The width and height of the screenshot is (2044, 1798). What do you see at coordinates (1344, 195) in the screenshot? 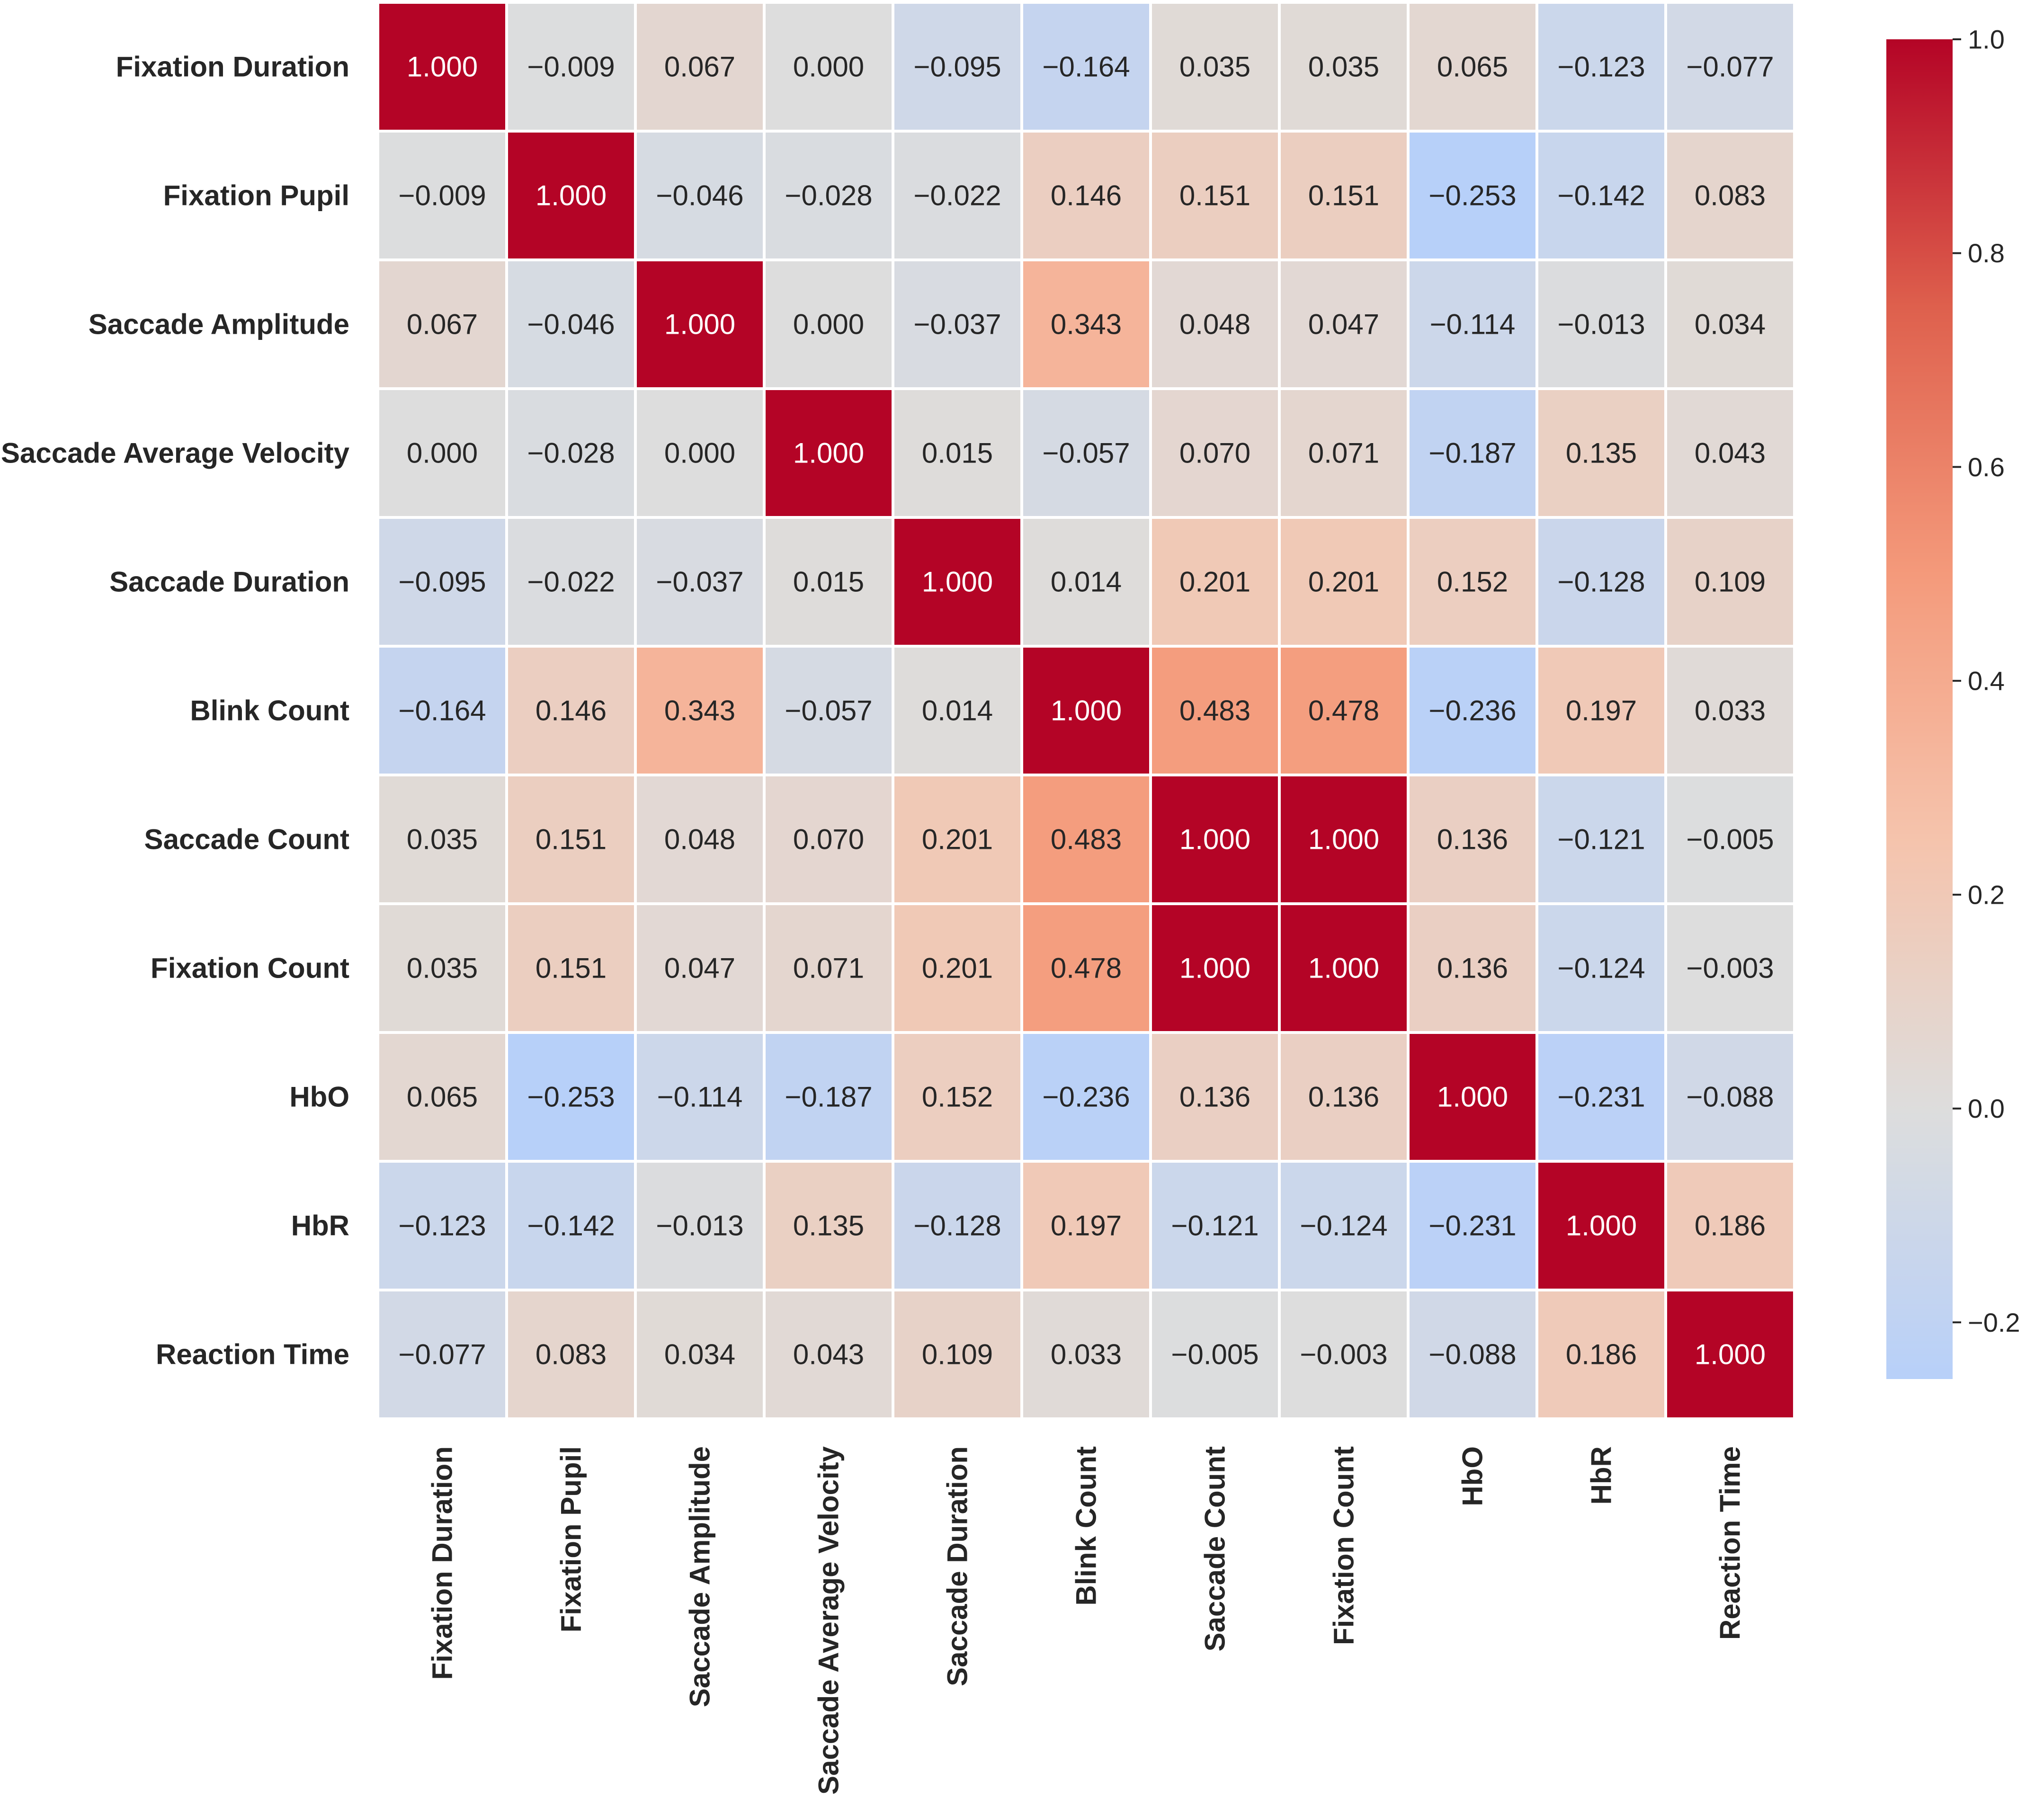
I see `heatmap-cell: 0.151` at bounding box center [1344, 195].